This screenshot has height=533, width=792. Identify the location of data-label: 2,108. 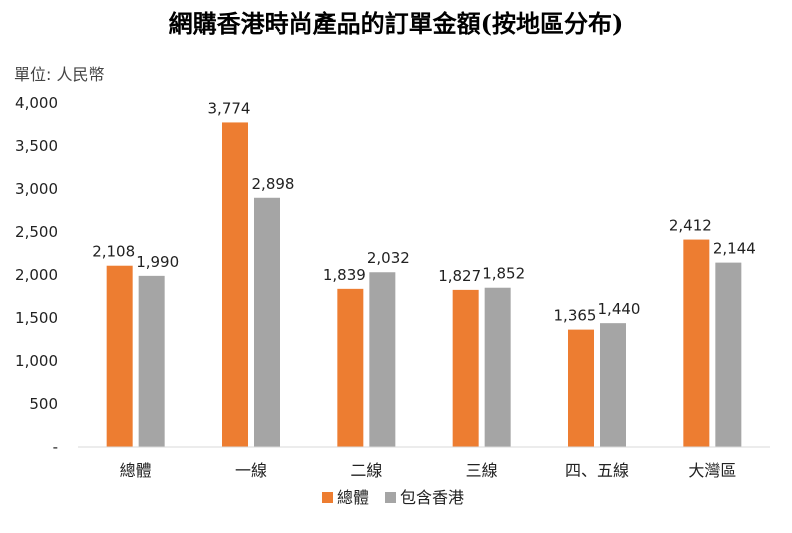
(113, 252).